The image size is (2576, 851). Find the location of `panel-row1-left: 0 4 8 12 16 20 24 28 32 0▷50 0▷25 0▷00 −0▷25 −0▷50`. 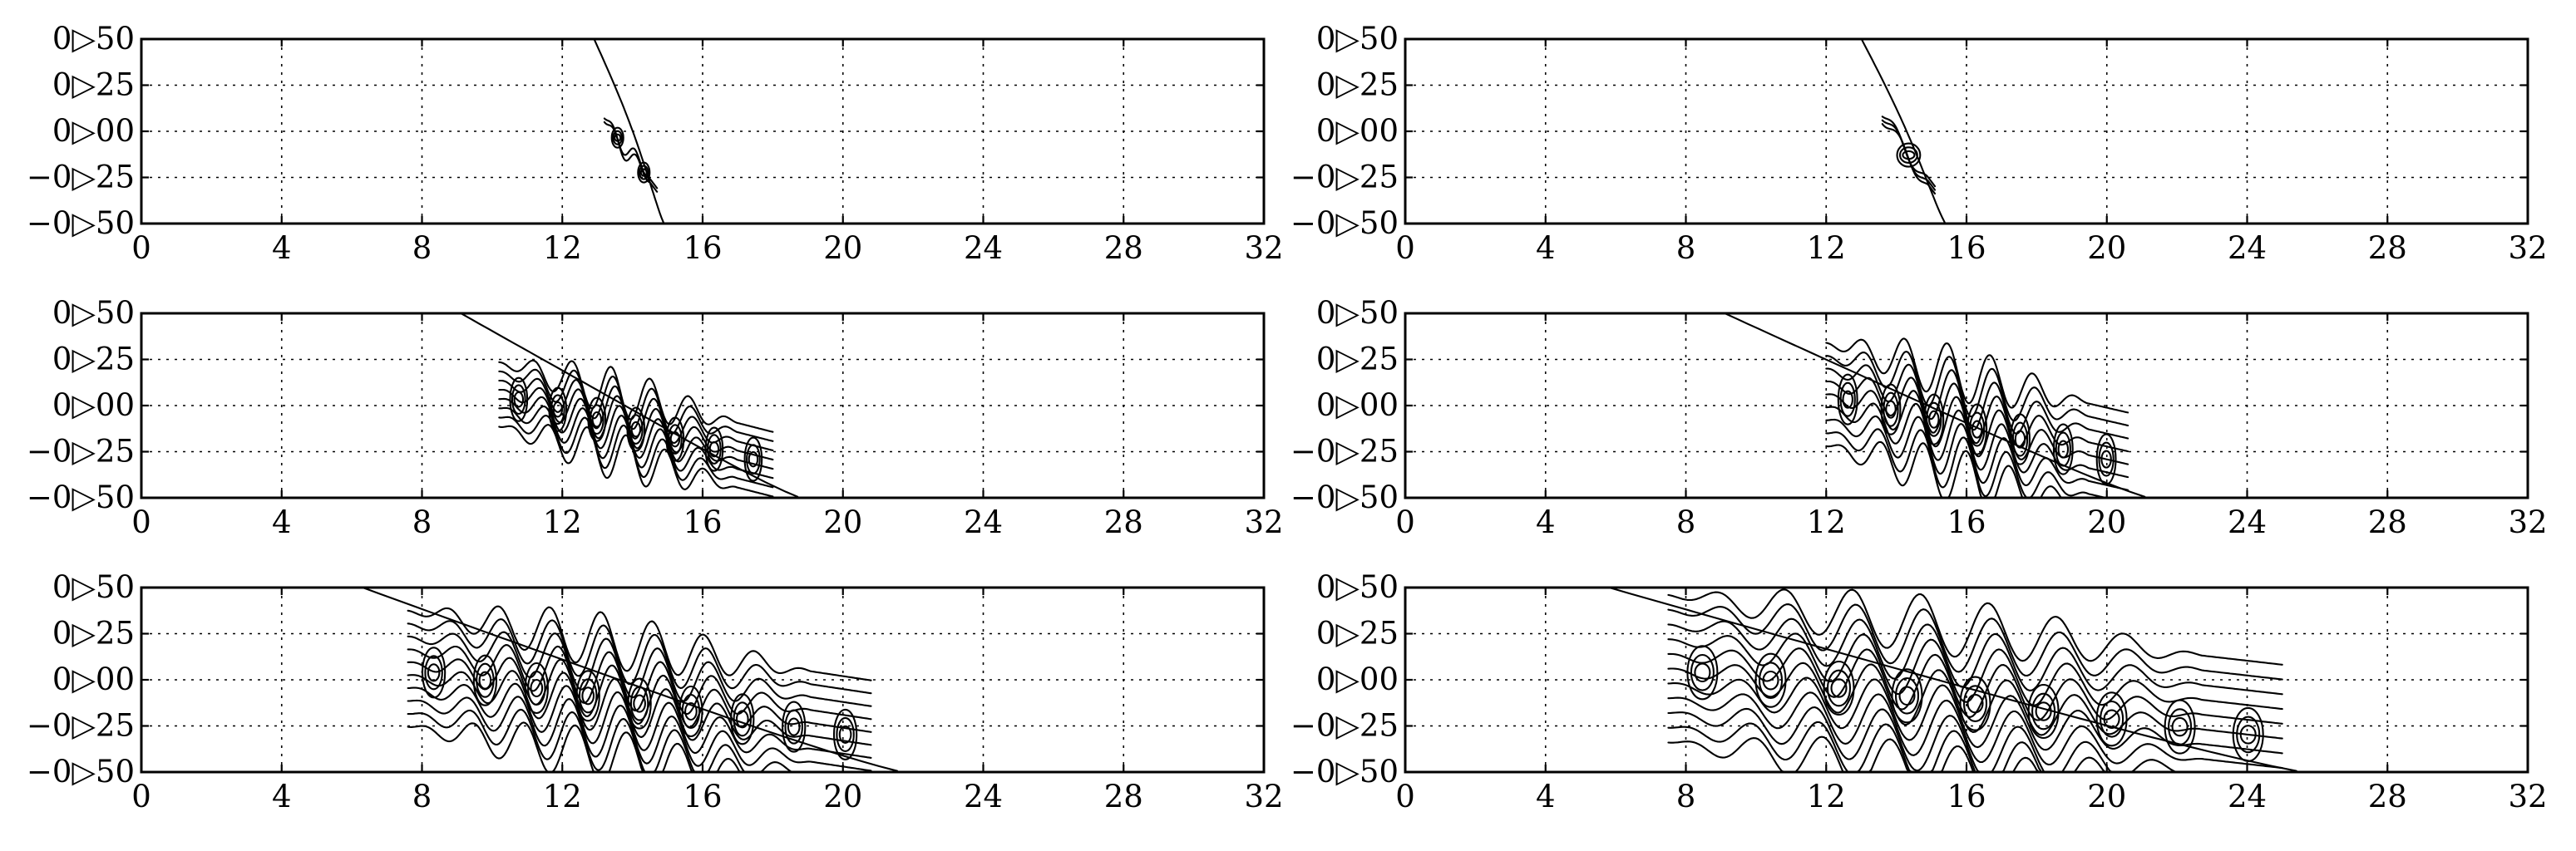

panel-row1-left: 0 4 8 12 16 20 24 28 32 0▷50 0▷25 0▷00 −0▷25 −0▷50 is located at coordinates (655, 143).